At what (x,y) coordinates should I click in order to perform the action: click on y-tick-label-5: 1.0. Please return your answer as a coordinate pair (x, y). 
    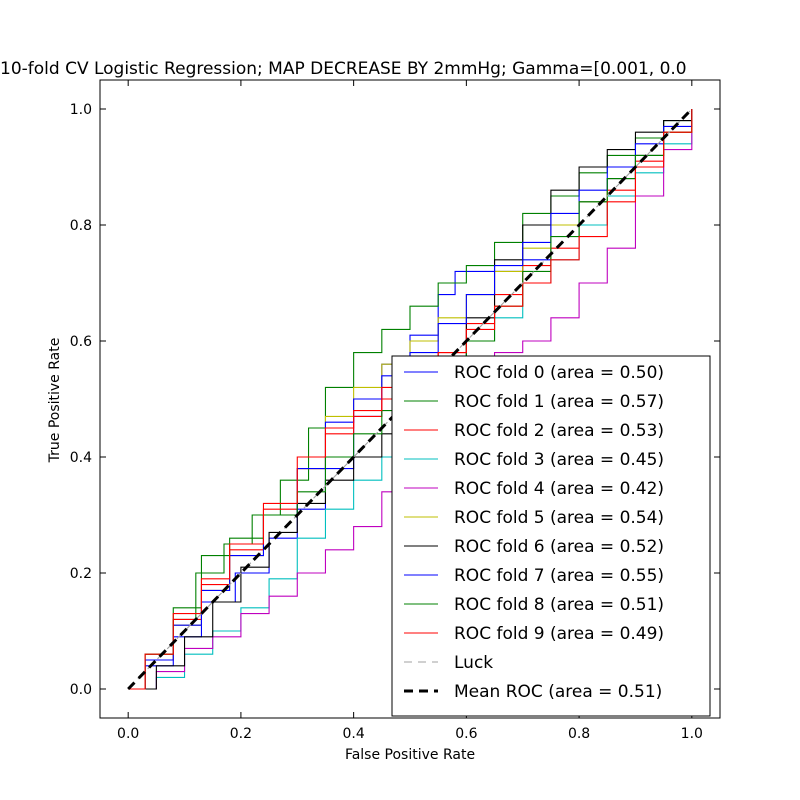
    Looking at the image, I should click on (81, 110).